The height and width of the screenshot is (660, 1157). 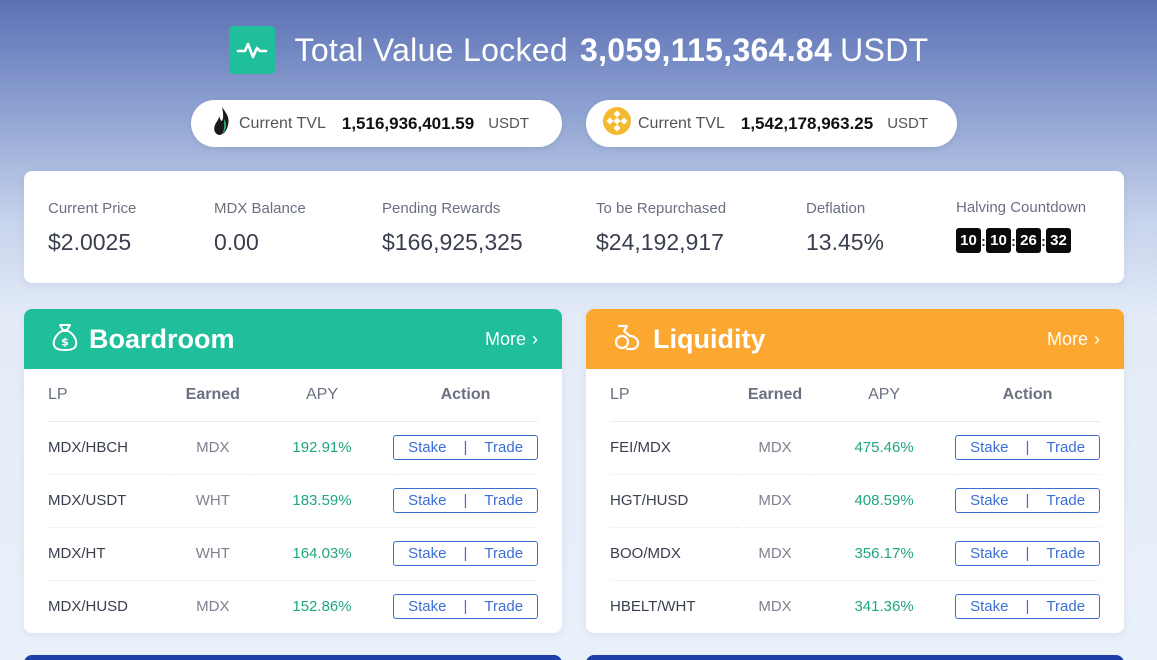 I want to click on table-row: HBELT/WHT MDX 341.36% Stake | Trade, so click(x=855, y=606).